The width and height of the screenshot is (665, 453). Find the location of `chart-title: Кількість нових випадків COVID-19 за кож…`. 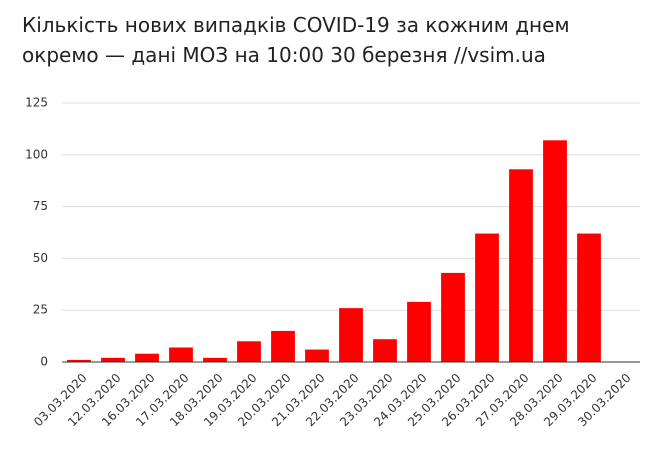

chart-title: Кількість нових випадків COVID-19 за кож… is located at coordinates (296, 40).